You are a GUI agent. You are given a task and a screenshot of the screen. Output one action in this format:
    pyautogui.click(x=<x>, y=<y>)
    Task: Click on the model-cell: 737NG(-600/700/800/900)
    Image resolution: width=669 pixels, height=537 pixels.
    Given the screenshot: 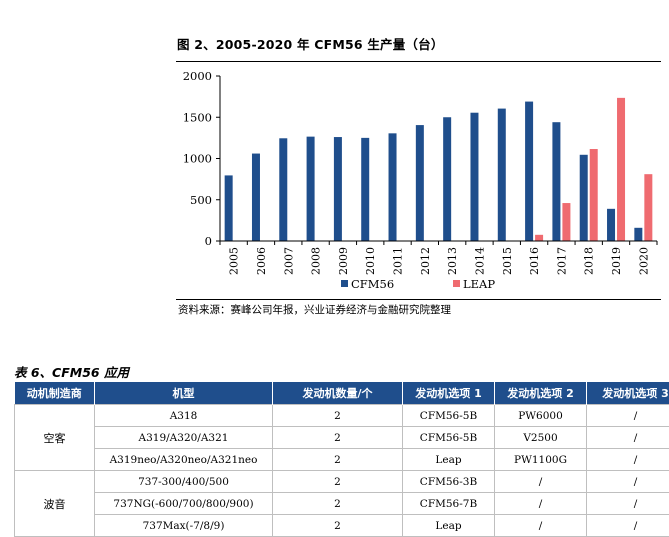 What is the action you would take?
    pyautogui.click(x=184, y=504)
    